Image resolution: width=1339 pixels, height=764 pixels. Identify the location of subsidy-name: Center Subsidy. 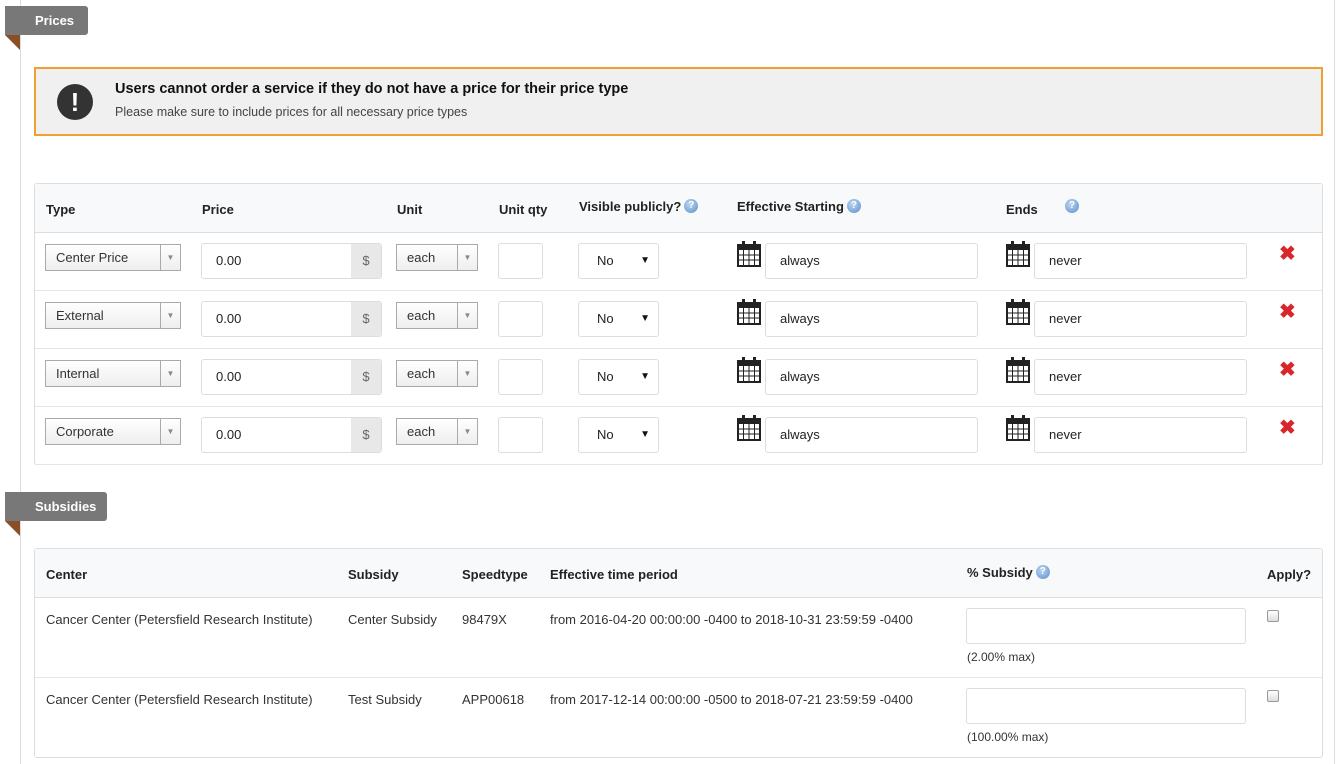
(392, 619).